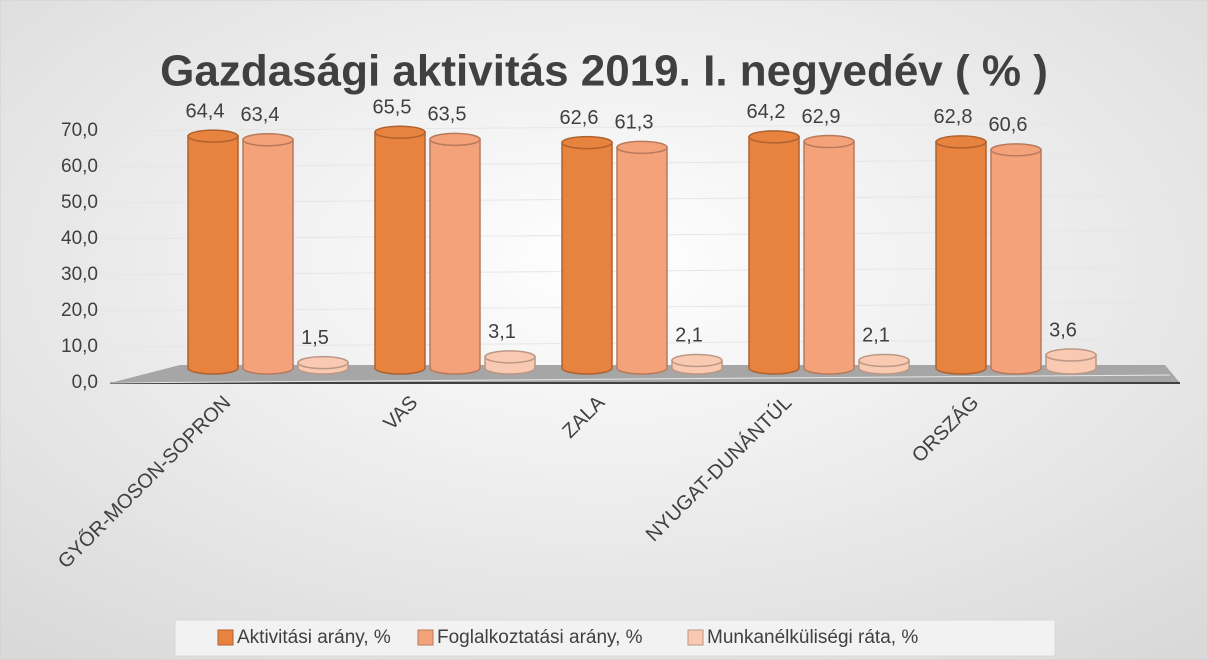  Describe the element at coordinates (1008, 125) in the screenshot. I see `value-label: 60,6` at that location.